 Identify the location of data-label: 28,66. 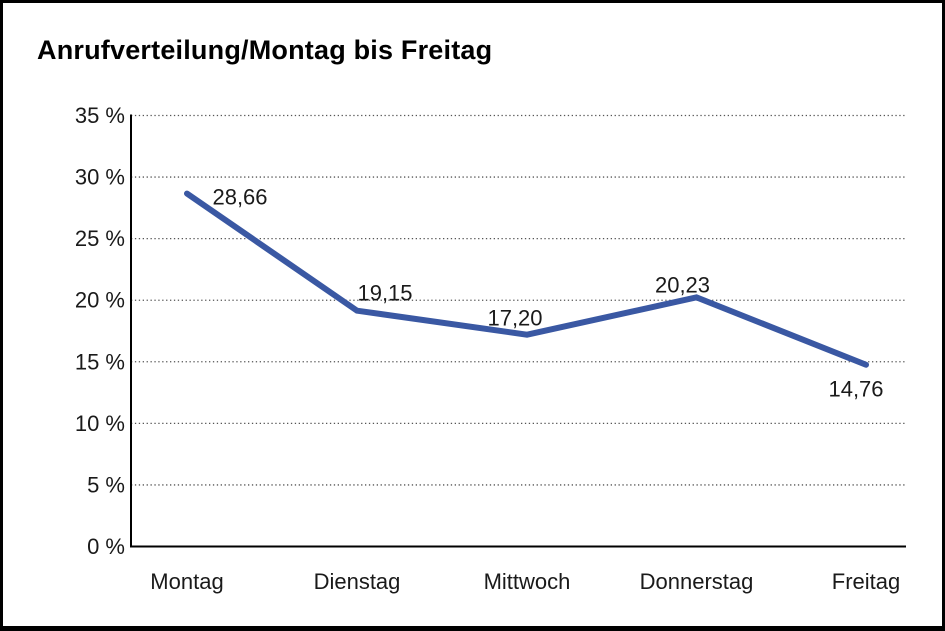
(239, 197).